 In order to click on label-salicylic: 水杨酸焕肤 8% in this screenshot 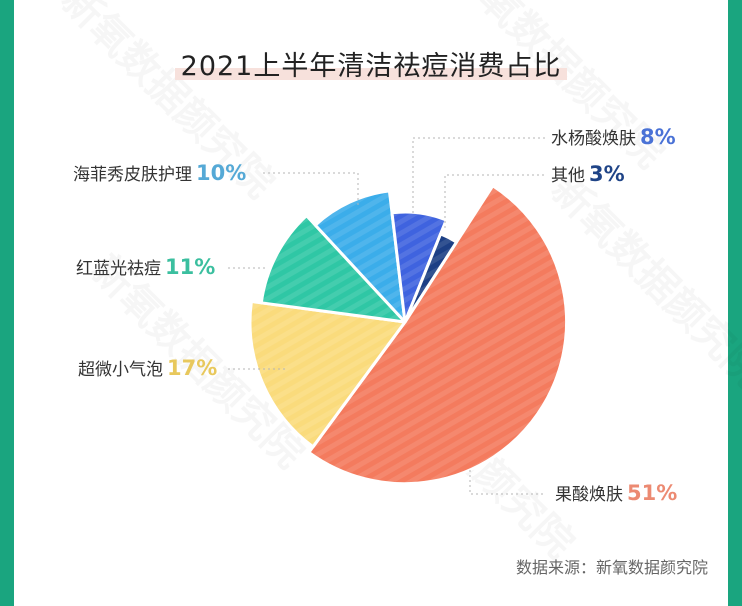, I will do `click(613, 138)`.